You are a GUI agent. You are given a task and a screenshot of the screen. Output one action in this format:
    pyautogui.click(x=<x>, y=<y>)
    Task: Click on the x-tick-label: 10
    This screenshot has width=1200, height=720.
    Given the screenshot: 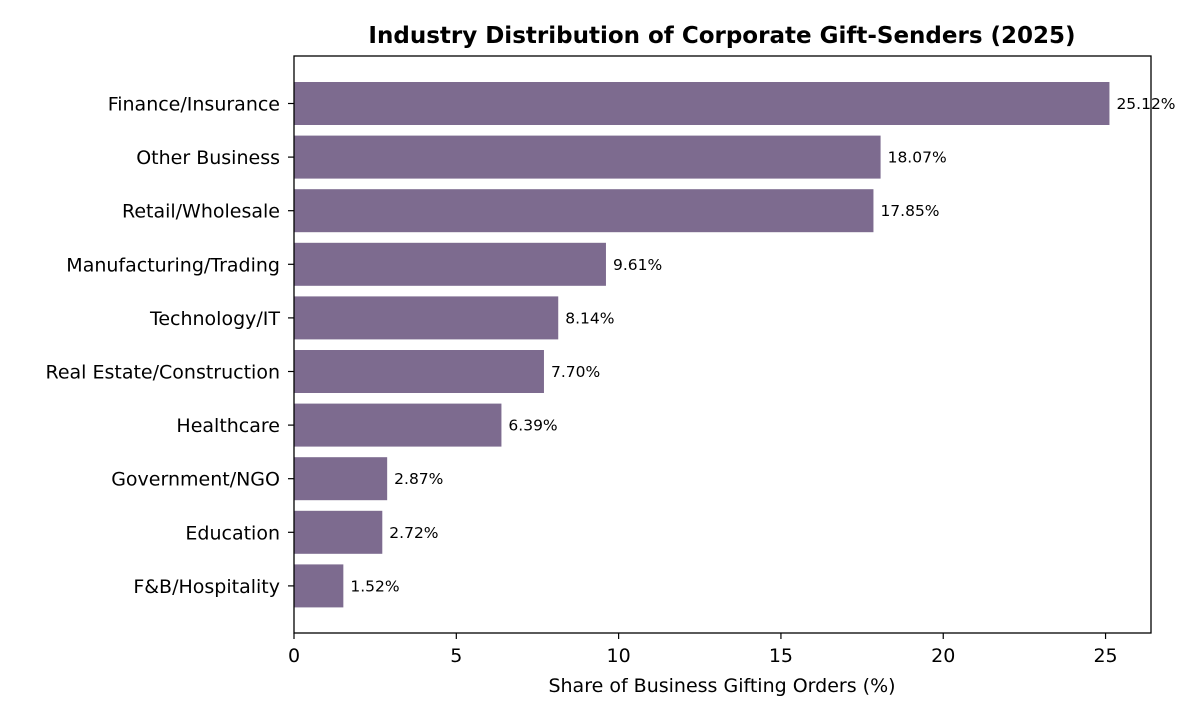 What is the action you would take?
    pyautogui.click(x=619, y=656)
    